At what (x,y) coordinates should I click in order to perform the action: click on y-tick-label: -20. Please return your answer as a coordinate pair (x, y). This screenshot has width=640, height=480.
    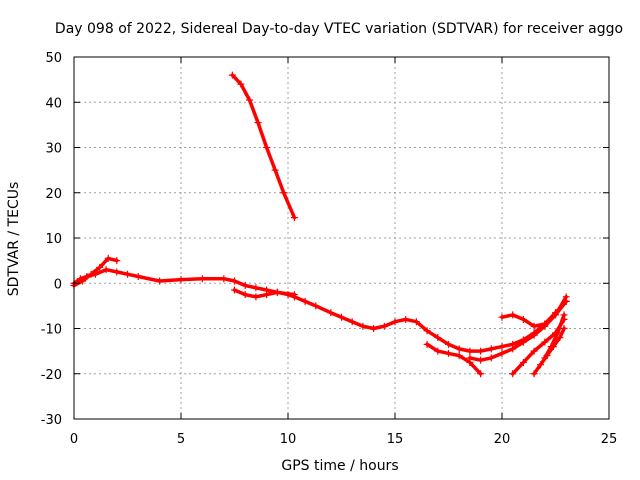
    Looking at the image, I should click on (51, 375).